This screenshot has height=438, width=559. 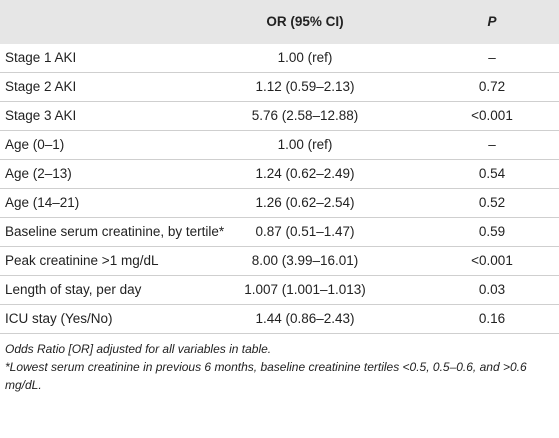 I want to click on table-cell: Age (2–13), so click(x=112, y=174).